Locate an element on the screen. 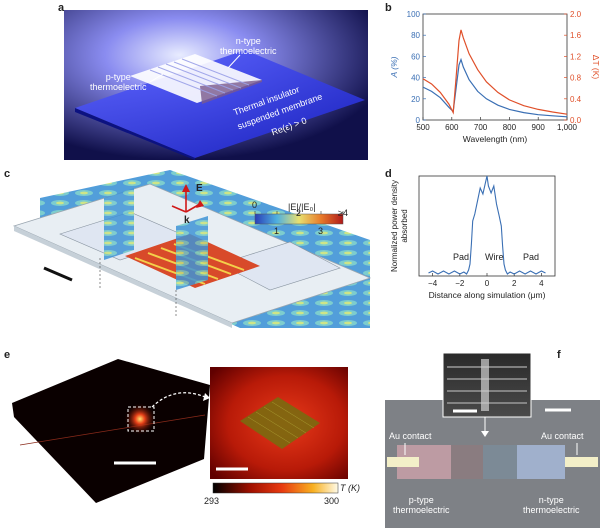  slice-center is located at coordinates (192, 253).